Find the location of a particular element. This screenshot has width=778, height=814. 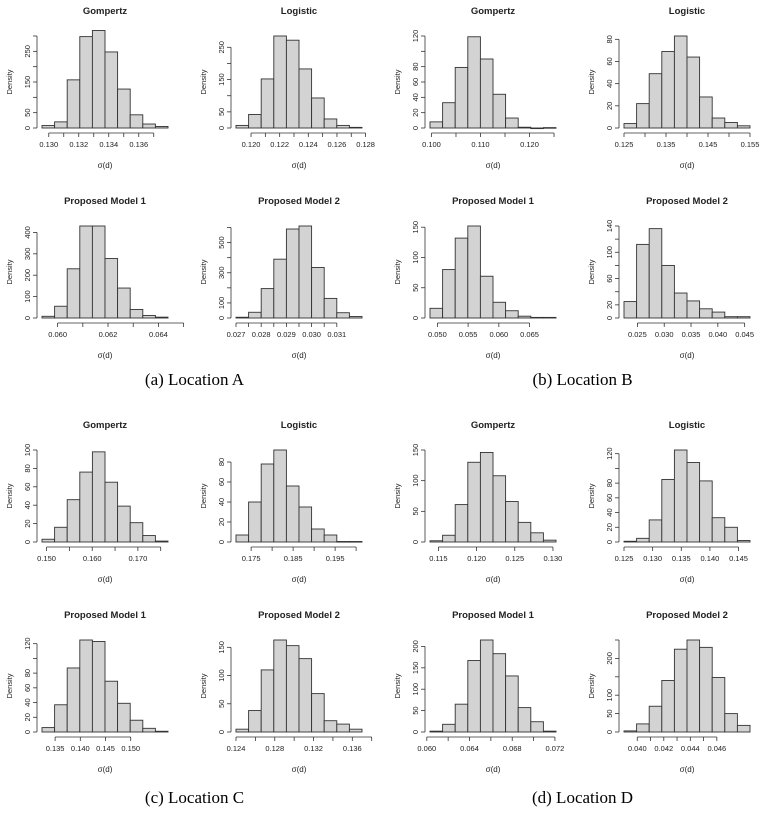

x-tick-label: 0.065 is located at coordinates (529, 334).